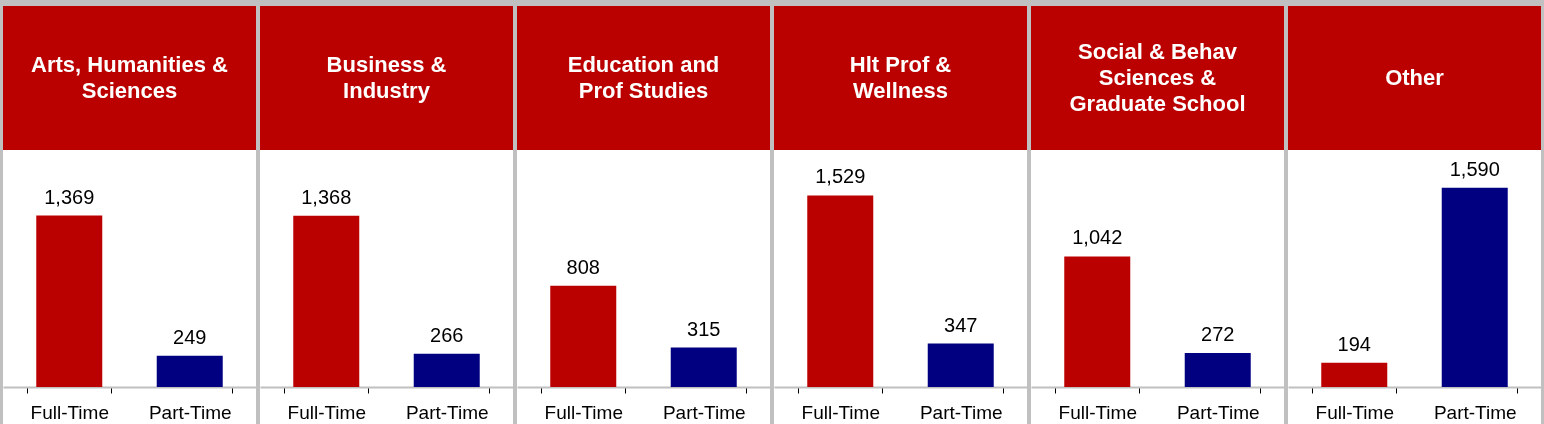 This screenshot has height=424, width=1544. Describe the element at coordinates (190, 336) in the screenshot. I see `data-label: 249` at that location.